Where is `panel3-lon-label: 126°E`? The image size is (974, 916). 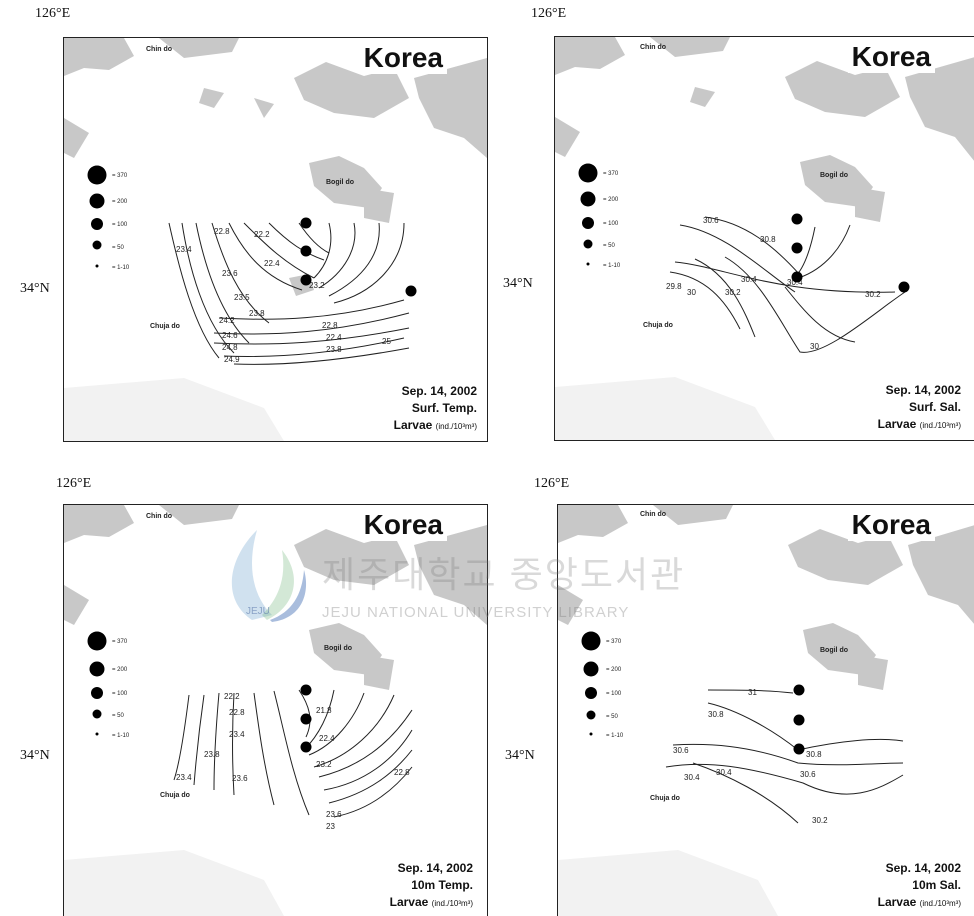
panel3-lon-label: 126°E is located at coordinates (74, 483).